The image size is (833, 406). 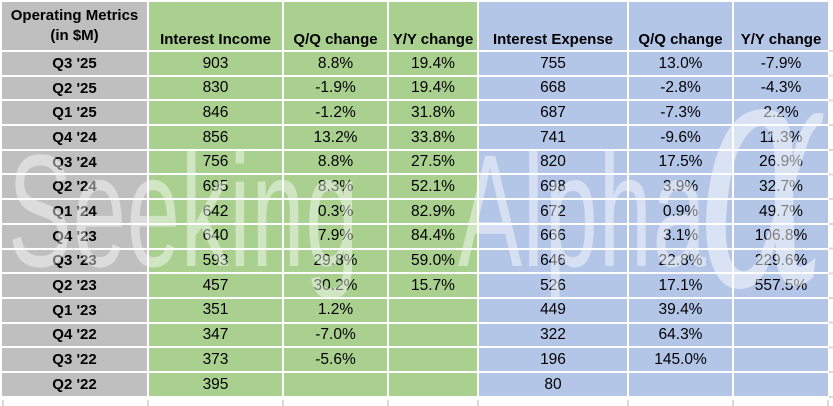 I want to click on cell-expense-qq-change: 17.5%, so click(x=680, y=162).